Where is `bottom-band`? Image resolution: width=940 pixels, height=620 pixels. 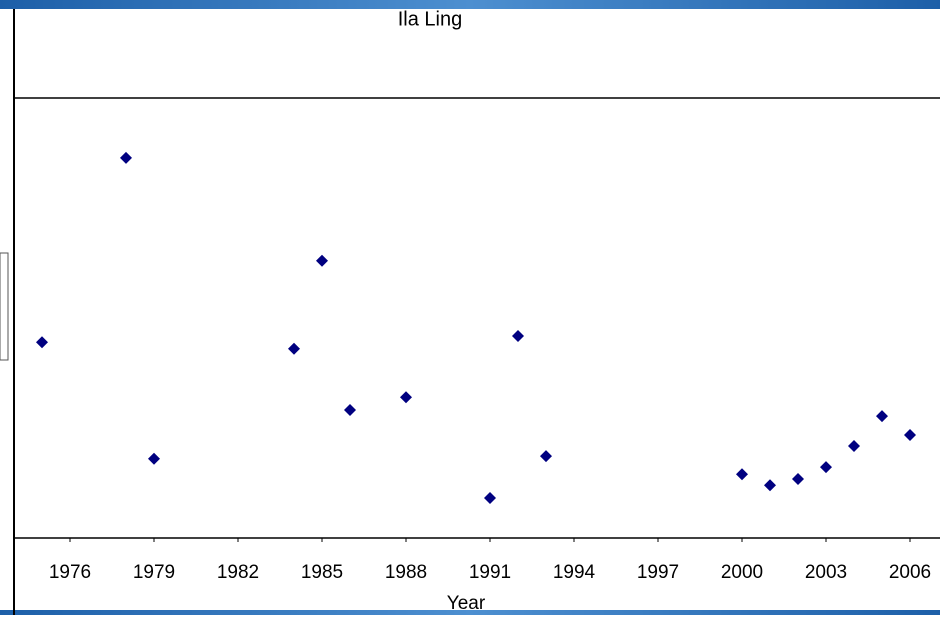
bottom-band is located at coordinates (470, 612).